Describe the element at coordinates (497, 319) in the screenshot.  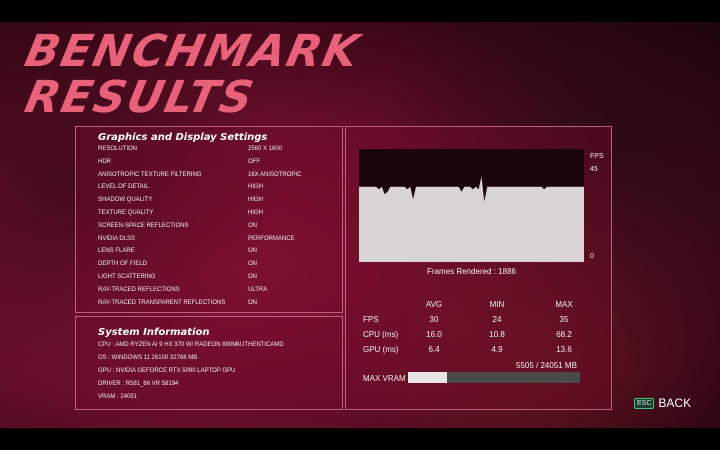
I see `stats-value: 24` at that location.